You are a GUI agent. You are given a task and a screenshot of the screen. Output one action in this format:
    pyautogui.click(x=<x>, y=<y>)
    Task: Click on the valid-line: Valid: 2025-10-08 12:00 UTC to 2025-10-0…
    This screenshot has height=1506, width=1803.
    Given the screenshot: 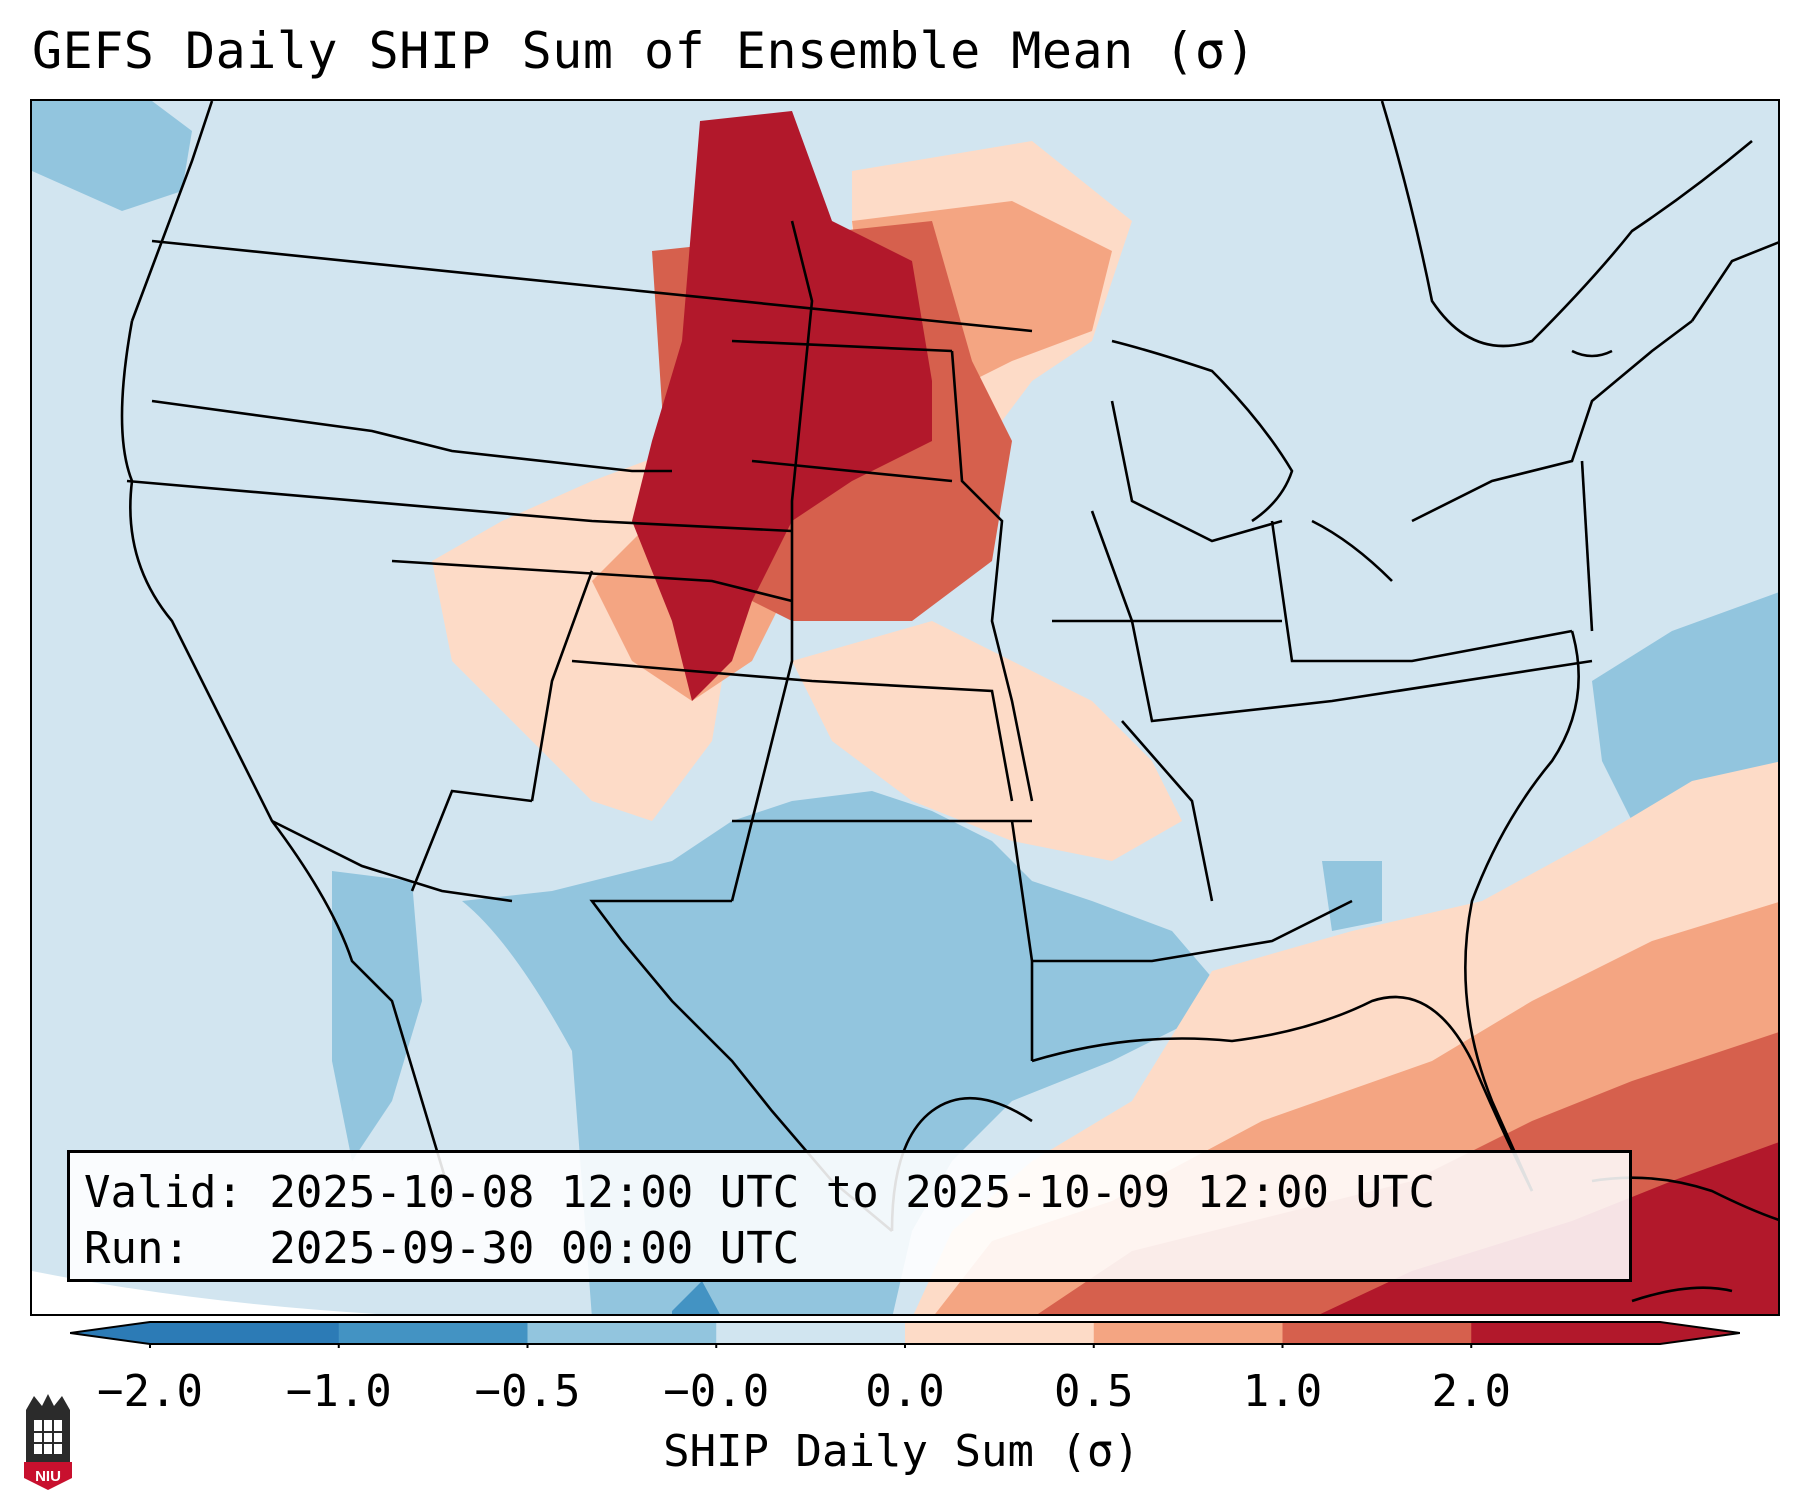 What is the action you would take?
    pyautogui.click(x=760, y=1192)
    